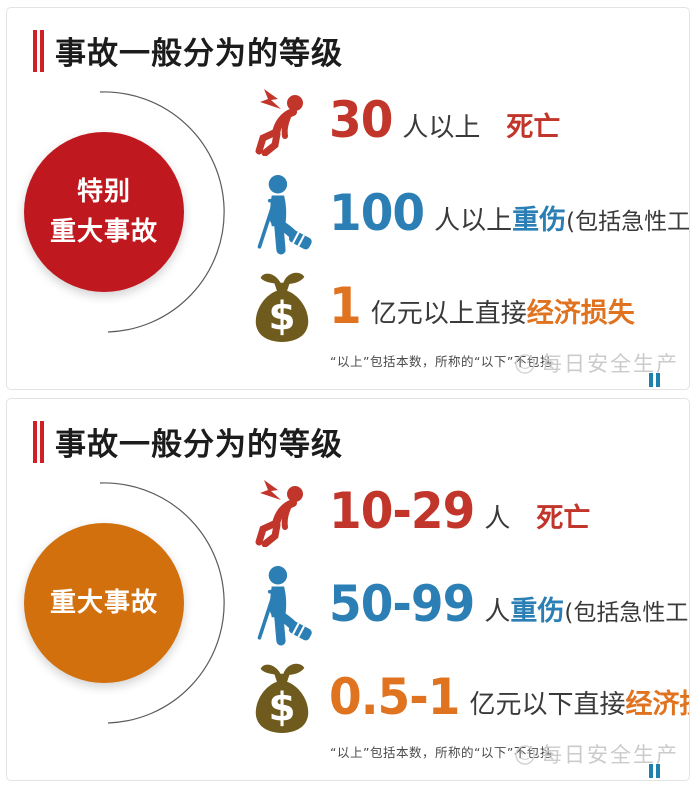 This screenshot has width=695, height=794. Describe the element at coordinates (394, 697) in the screenshot. I see `criterion-number: 0.5-1` at that location.